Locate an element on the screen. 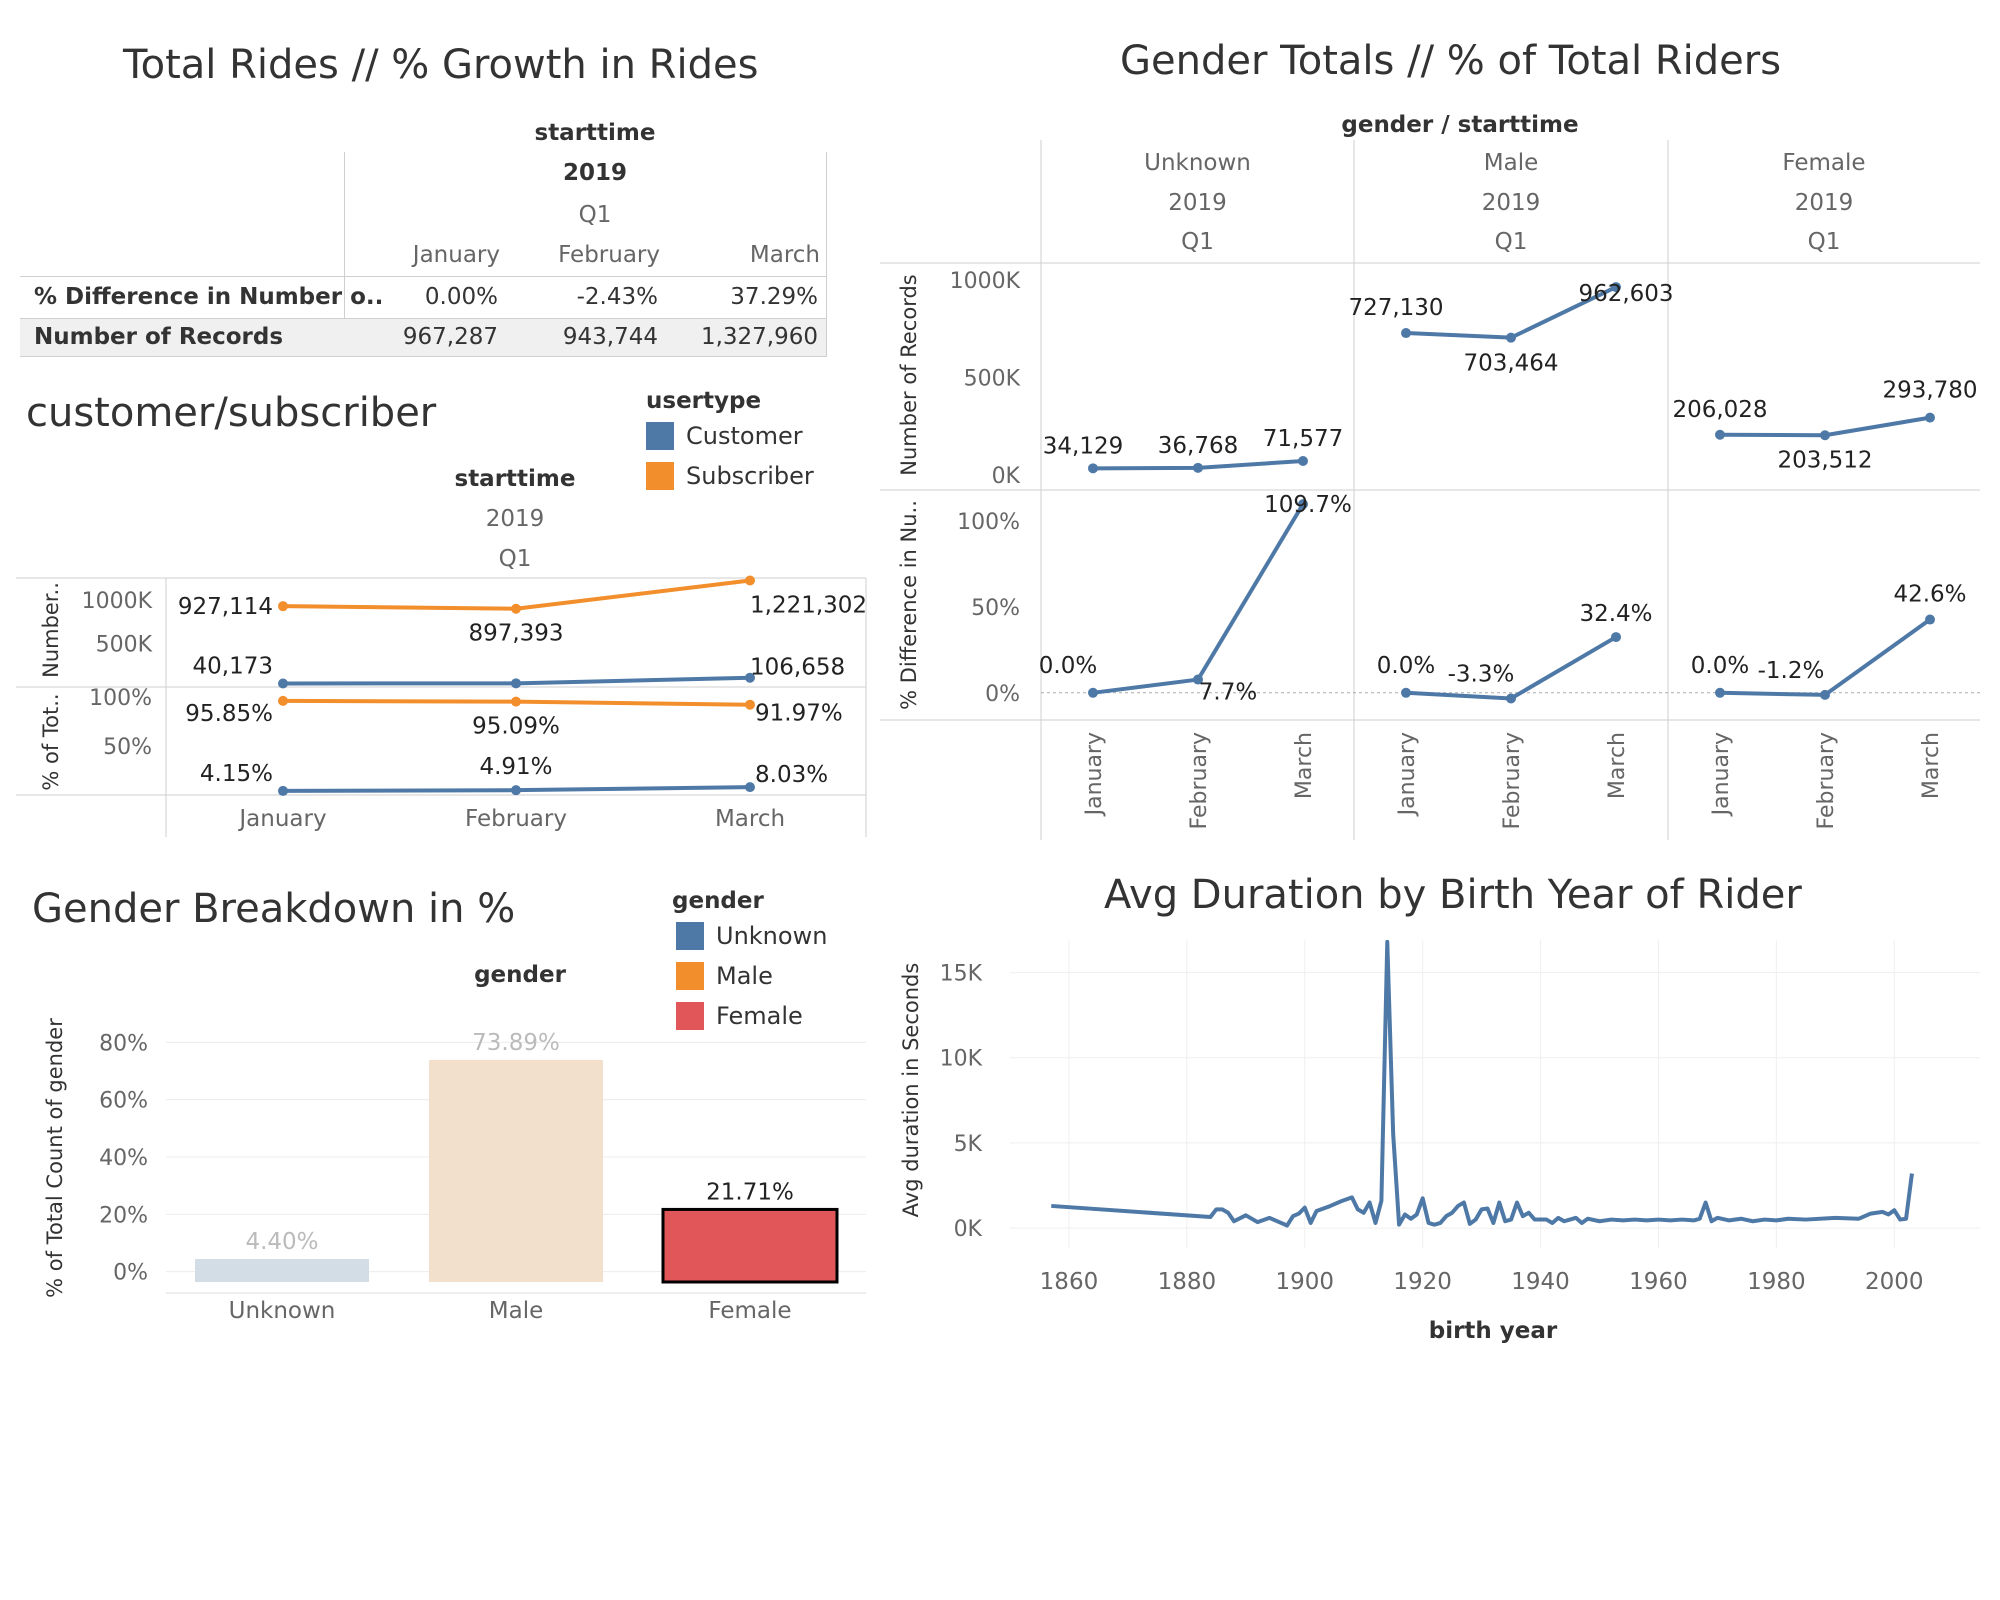  customer-subscriber-title: customer/subscriber is located at coordinates (231, 413).